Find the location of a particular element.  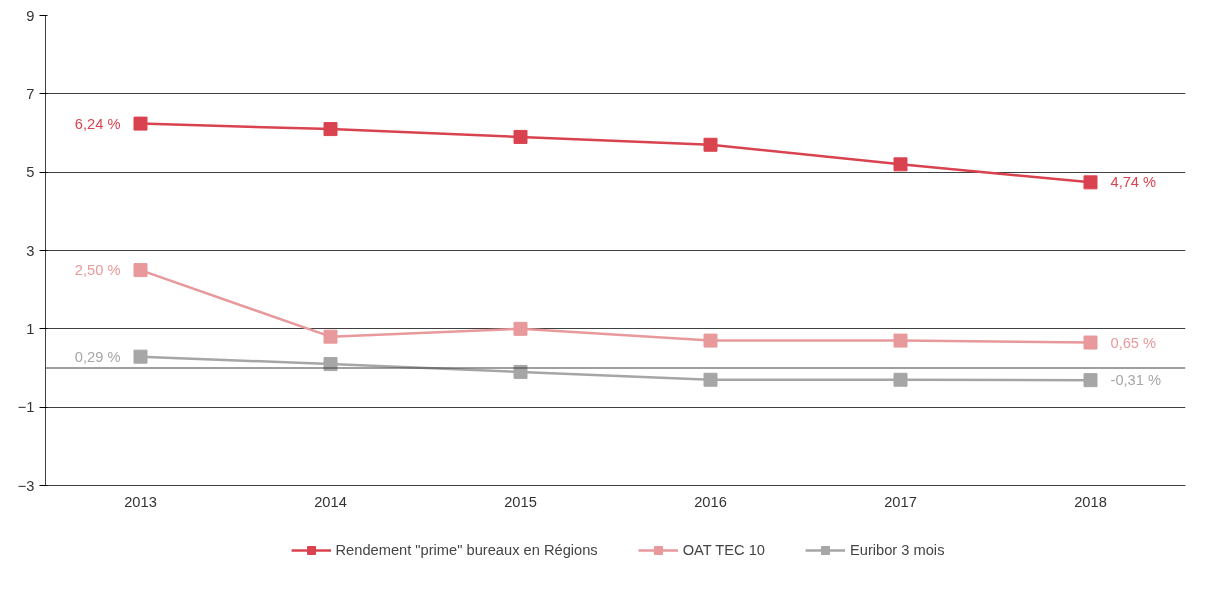

y-tick-label: 7 is located at coordinates (30, 93).